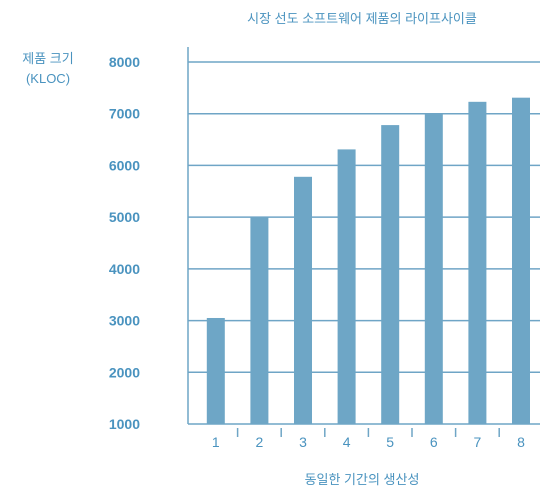  I want to click on x-tick-label: 8, so click(521, 442).